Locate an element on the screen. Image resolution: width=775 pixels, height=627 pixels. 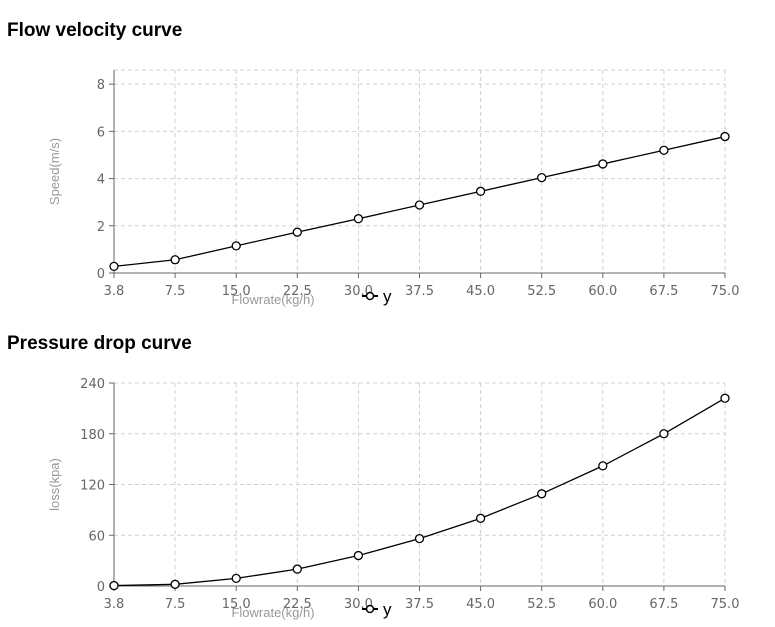
y-tick-label: 4 is located at coordinates (101, 180).